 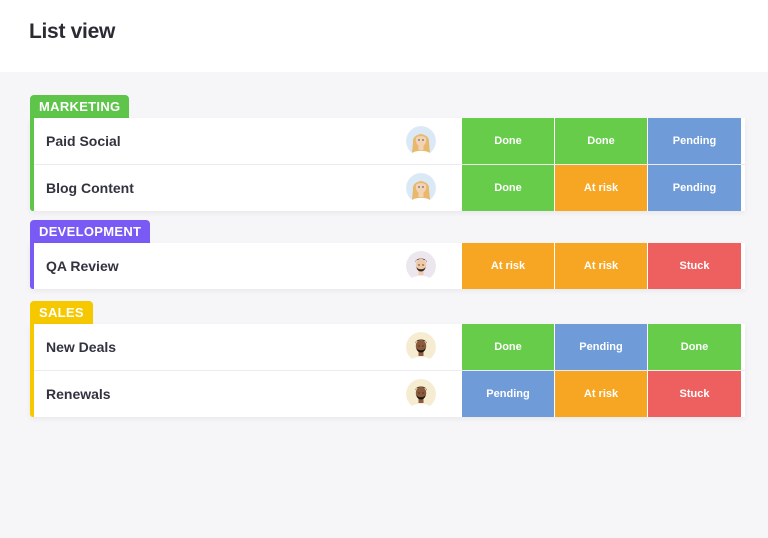 What do you see at coordinates (82, 266) in the screenshot?
I see `row-label: QA Review` at bounding box center [82, 266].